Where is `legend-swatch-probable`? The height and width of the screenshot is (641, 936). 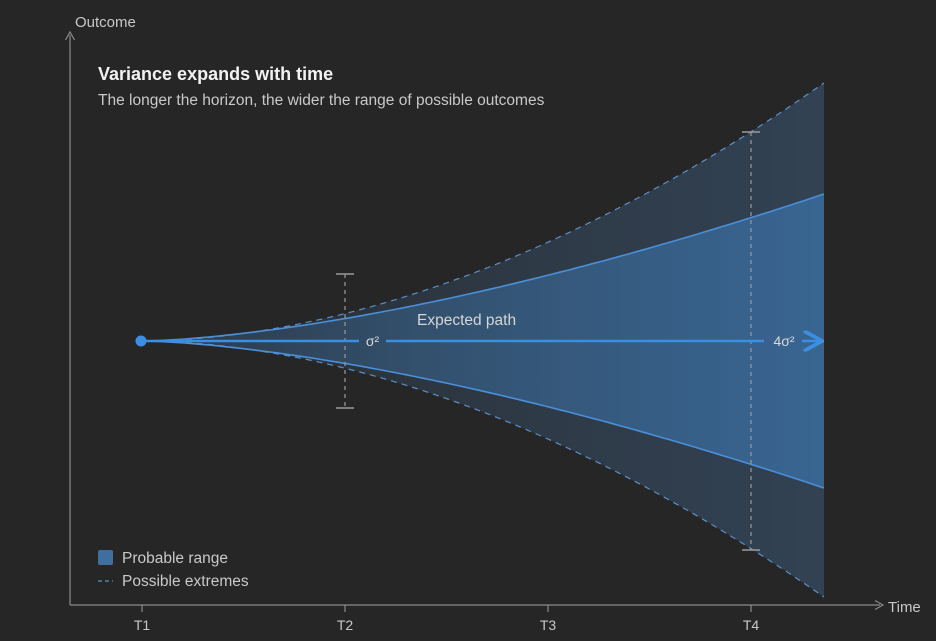 legend-swatch-probable is located at coordinates (105, 557).